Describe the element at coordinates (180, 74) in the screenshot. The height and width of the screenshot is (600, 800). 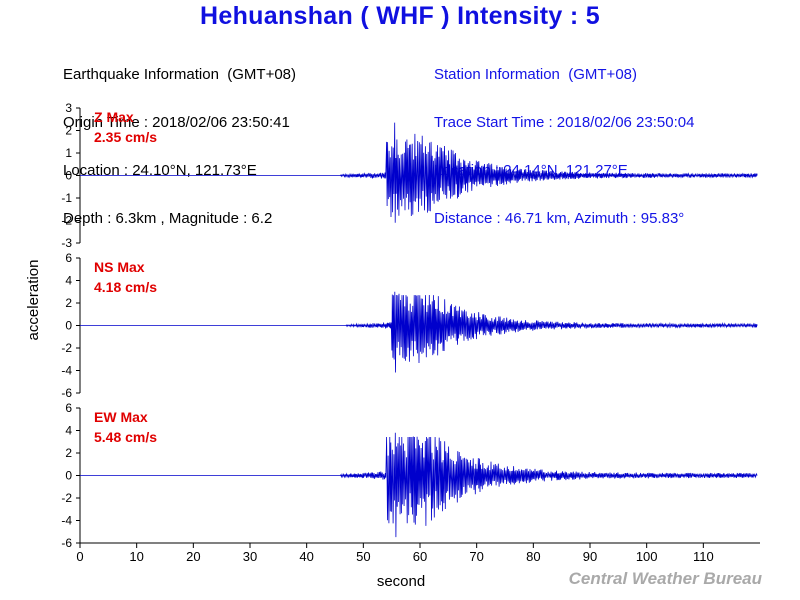
I see `earthquake-info-heading: Earthquake Information (GMT+08)` at that location.